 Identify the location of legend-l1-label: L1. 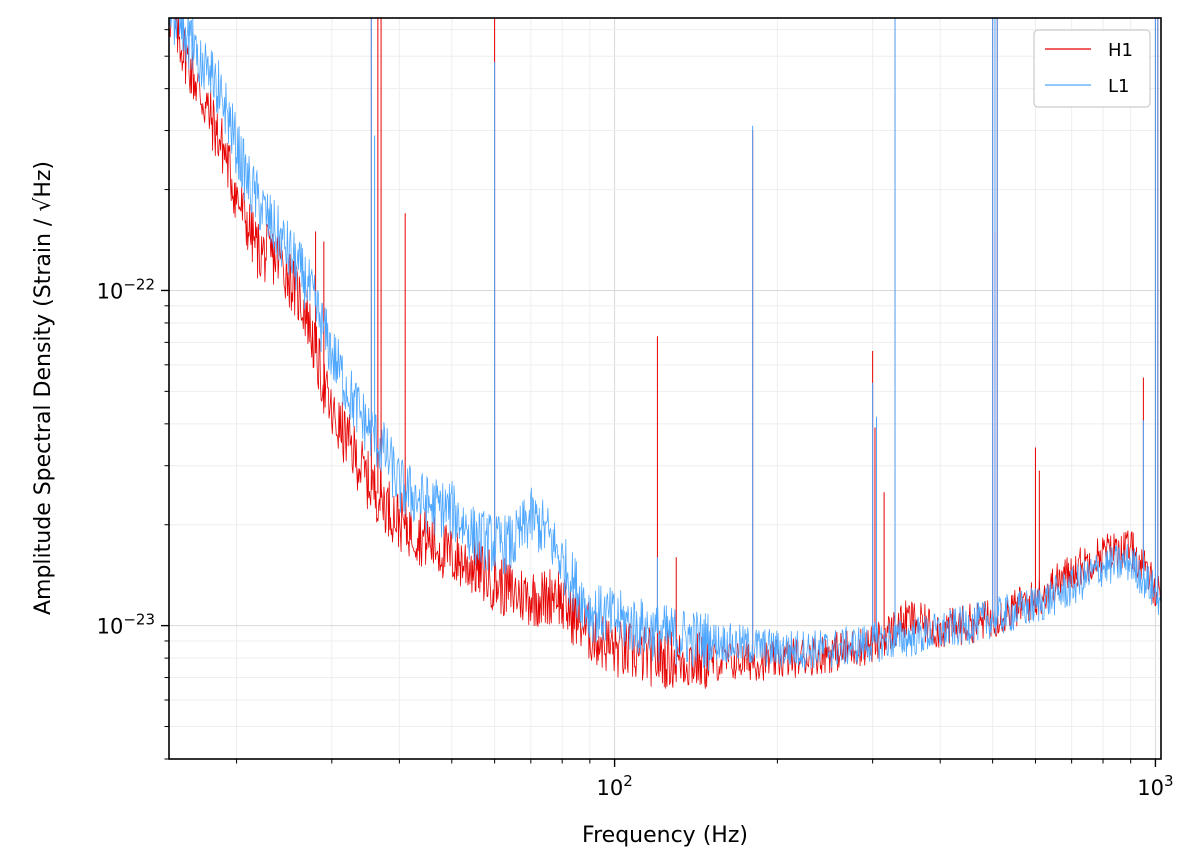
(1118, 86).